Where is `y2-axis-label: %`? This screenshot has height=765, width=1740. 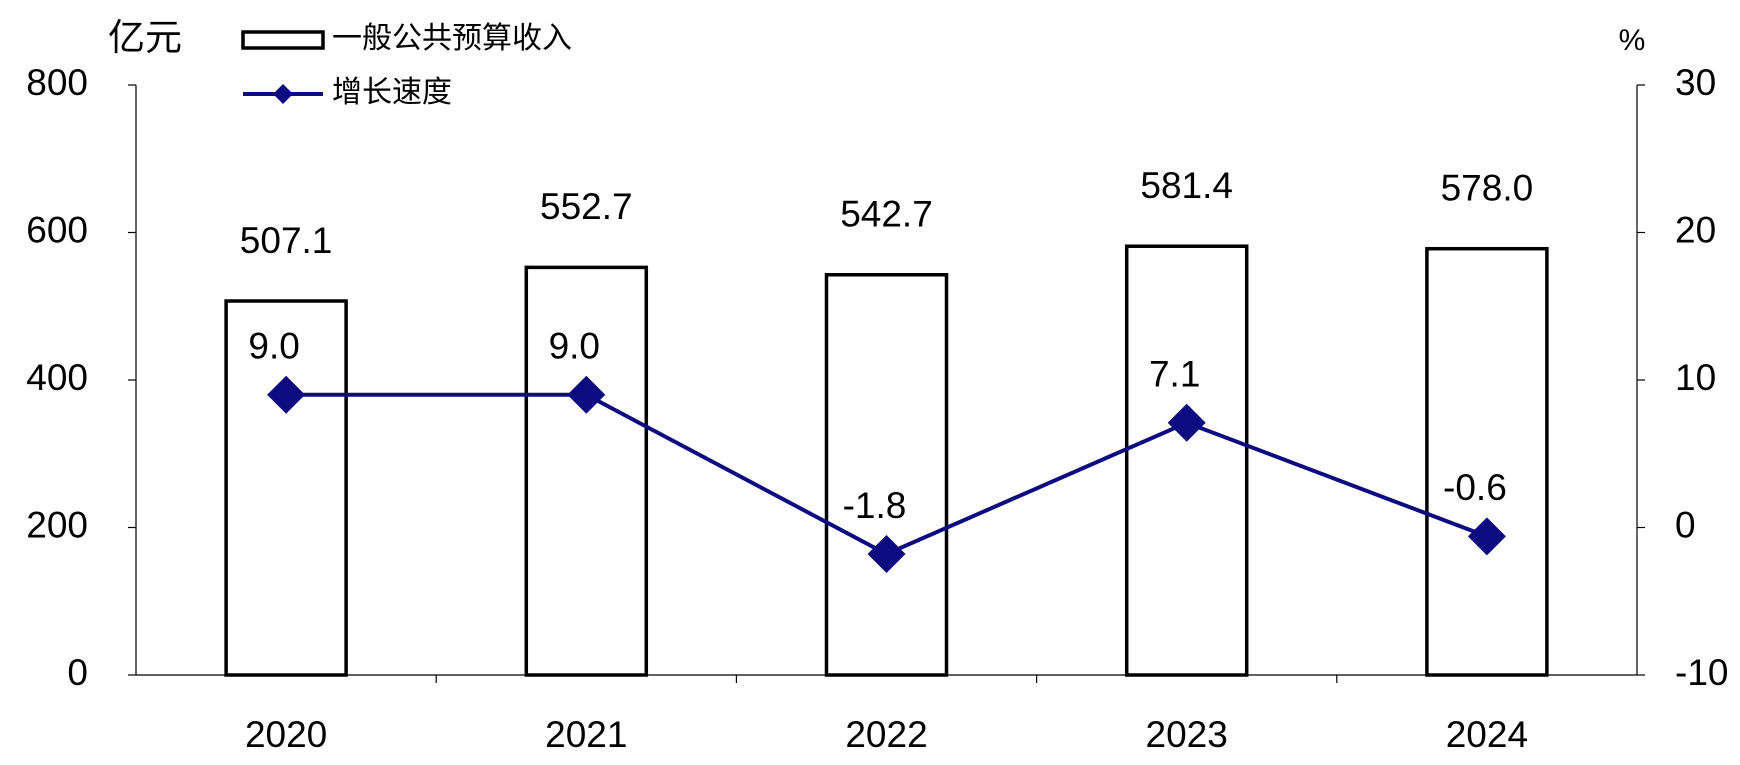 y2-axis-label: % is located at coordinates (1632, 40).